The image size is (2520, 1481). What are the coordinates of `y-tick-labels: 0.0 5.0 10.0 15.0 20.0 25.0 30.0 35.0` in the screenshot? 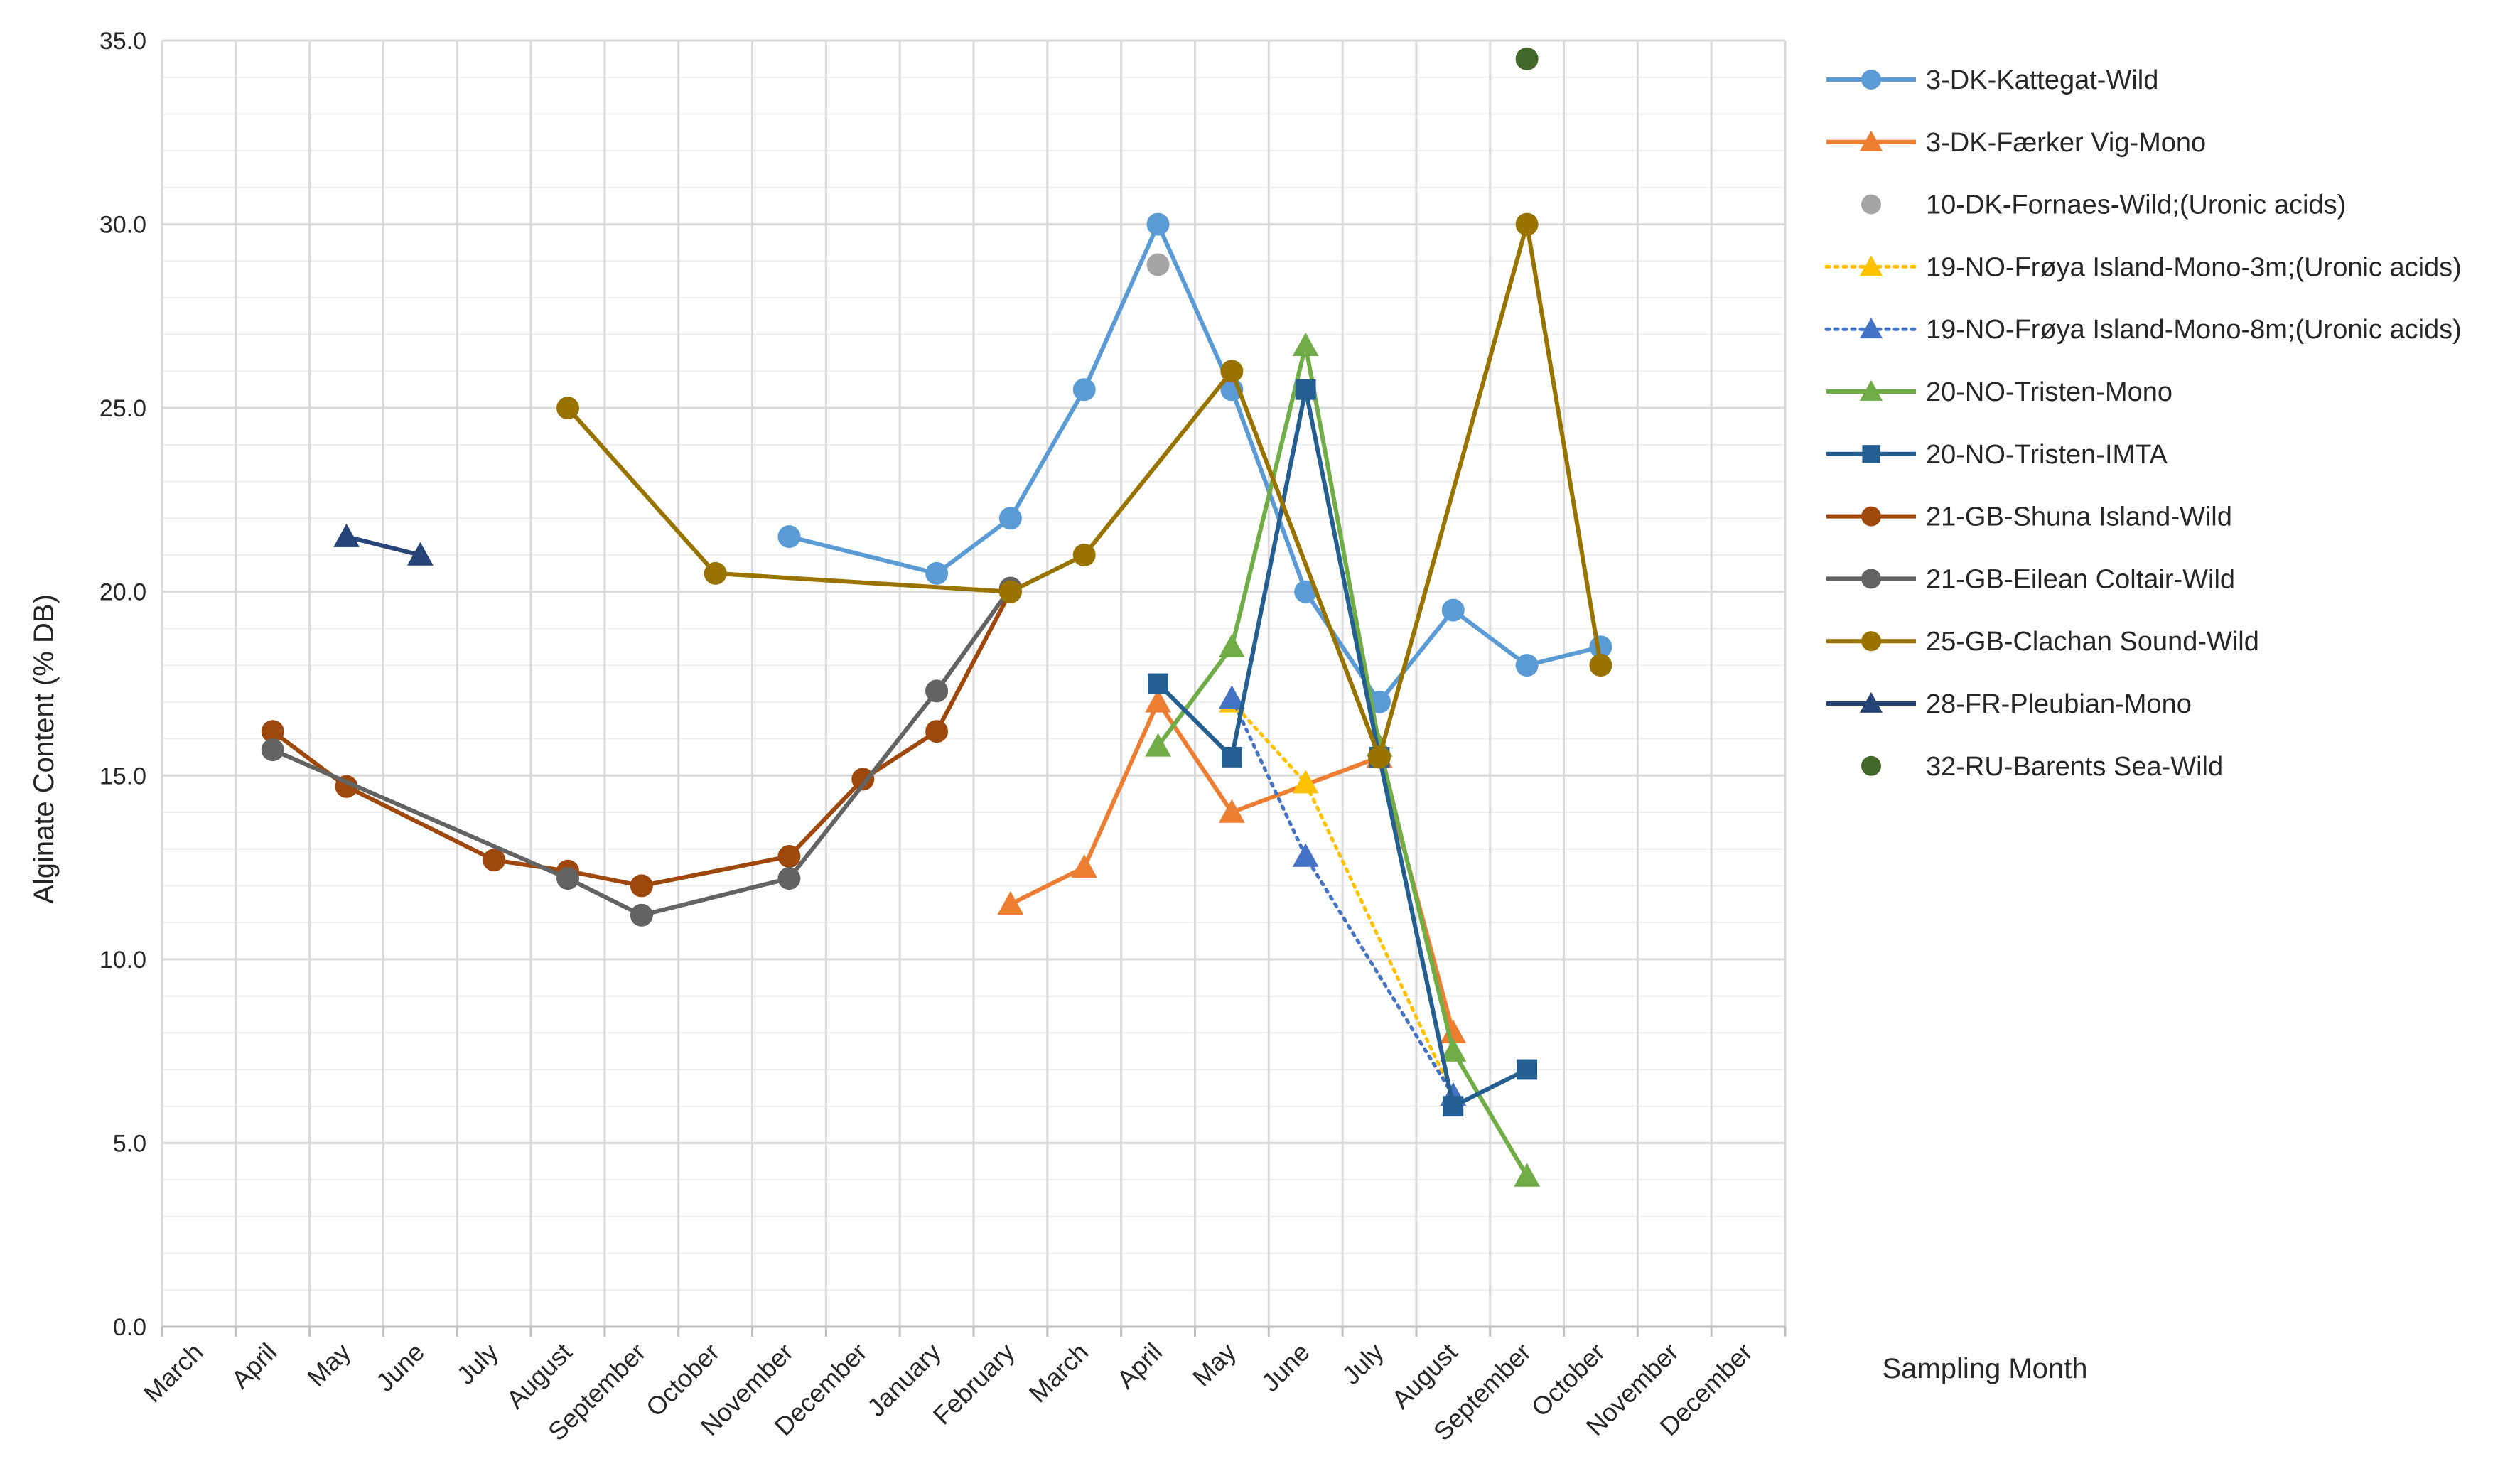 It's located at (122, 685).